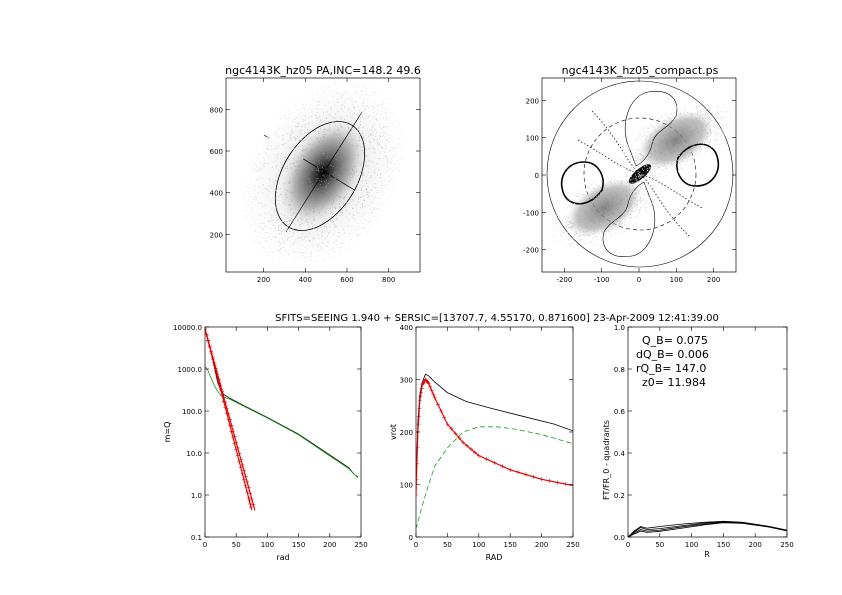 The width and height of the screenshot is (842, 595). Describe the element at coordinates (192, 412) in the screenshot. I see `y-tick-label: 100.0` at that location.